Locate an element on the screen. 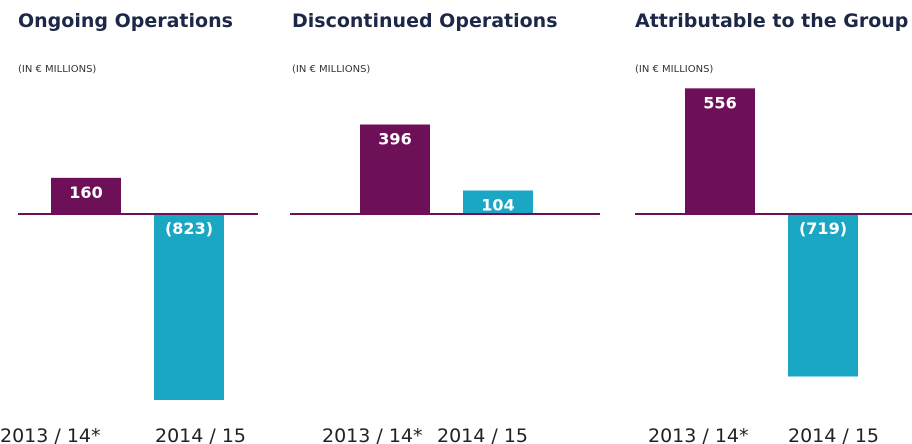  value-label: 556 is located at coordinates (719, 102).